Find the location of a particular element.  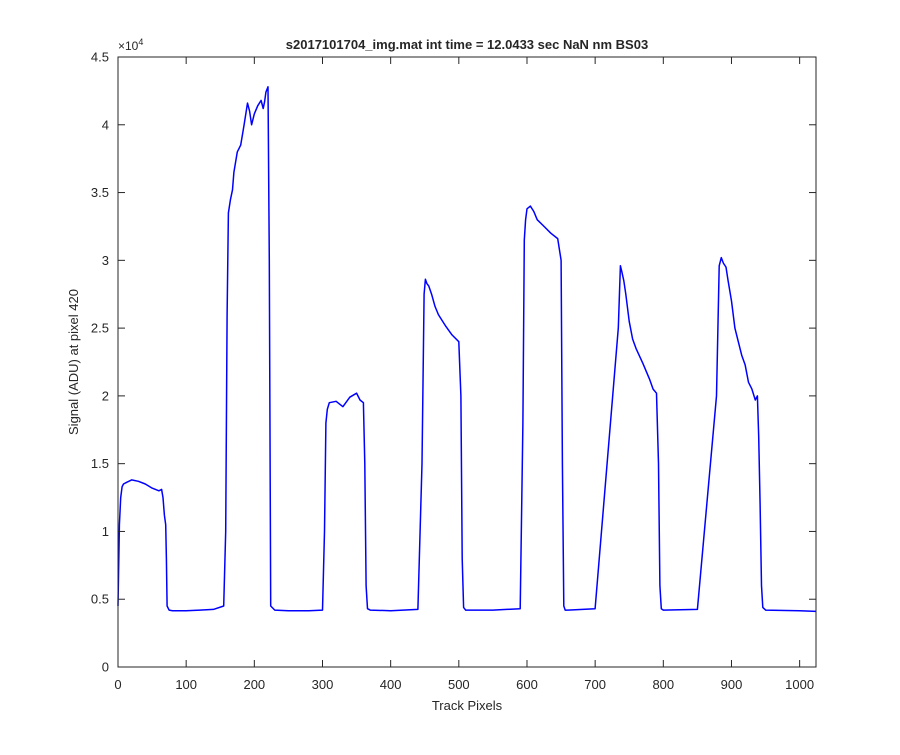

y-tick-label: 1.5 is located at coordinates (100, 463).